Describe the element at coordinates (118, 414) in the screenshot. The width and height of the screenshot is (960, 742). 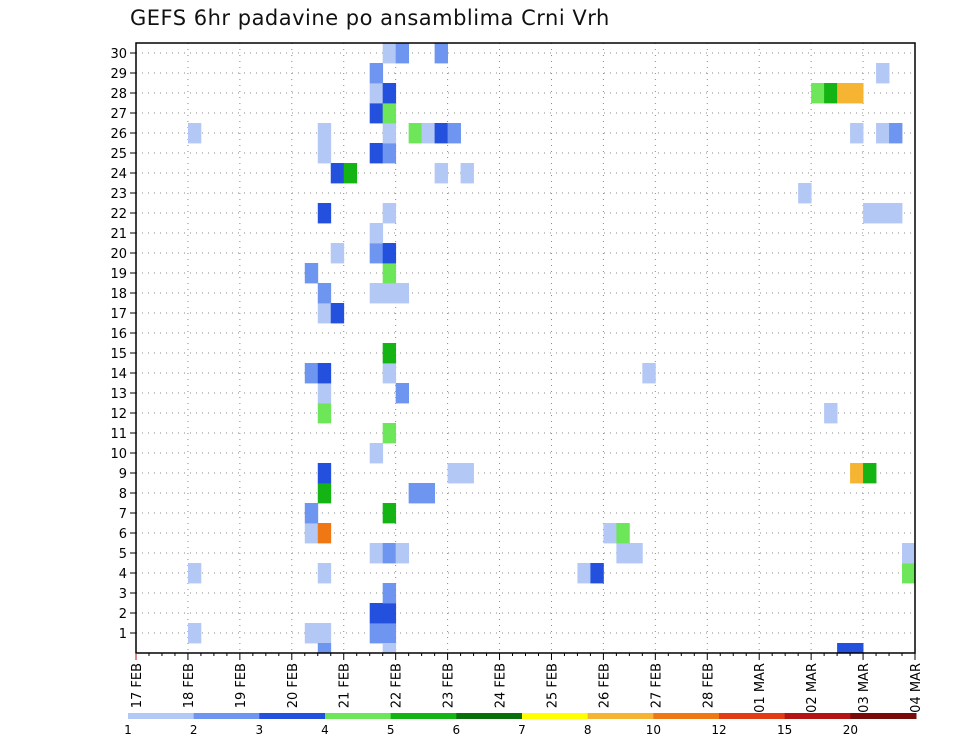
I see `y-tick-label: 12` at that location.